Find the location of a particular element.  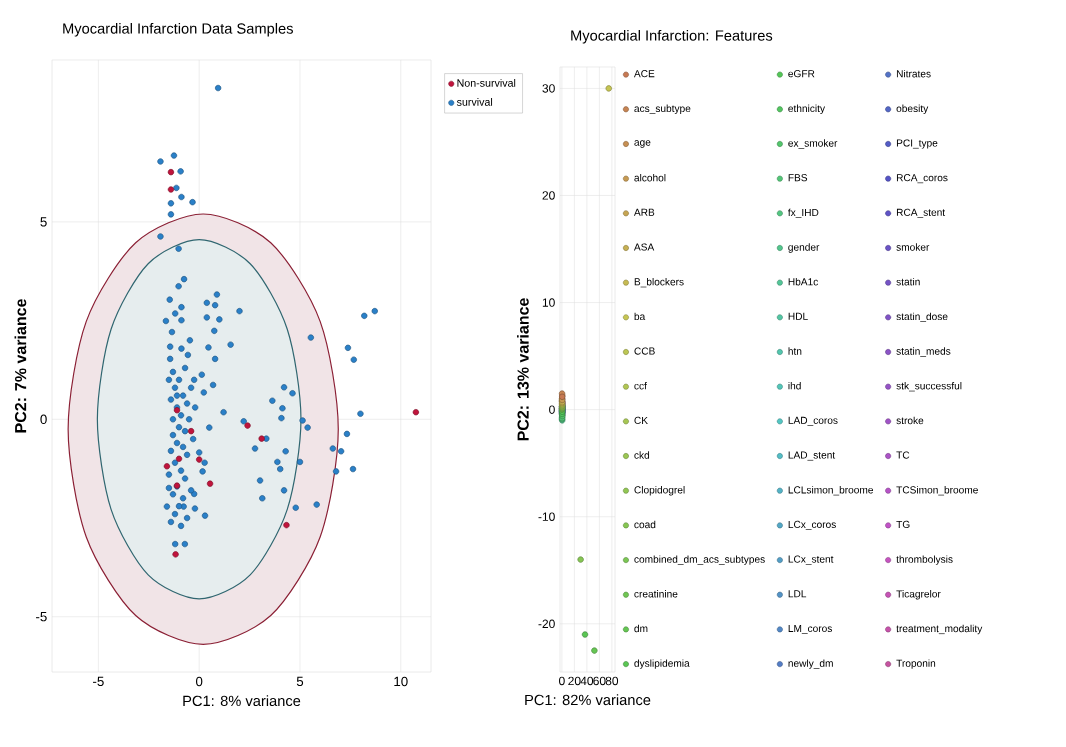

legend-label: gender is located at coordinates (804, 248).